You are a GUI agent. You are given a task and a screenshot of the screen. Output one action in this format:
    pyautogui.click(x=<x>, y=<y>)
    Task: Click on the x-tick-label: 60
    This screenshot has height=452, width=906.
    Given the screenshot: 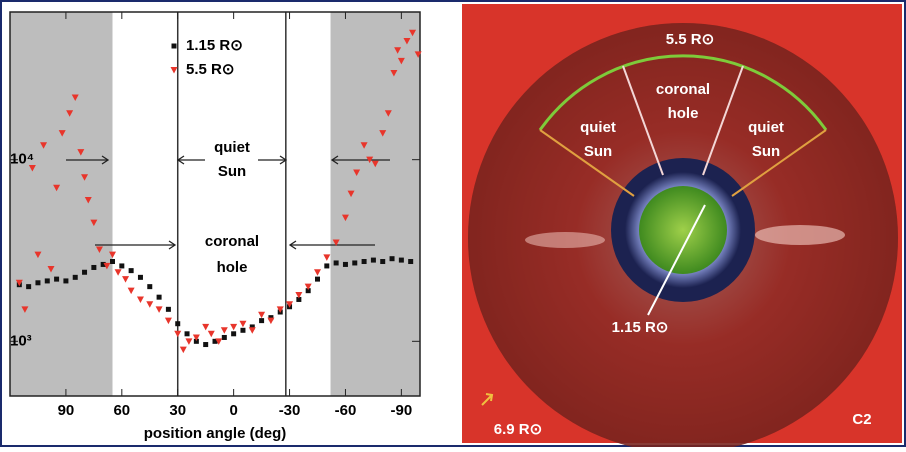 What is the action you would take?
    pyautogui.click(x=121, y=410)
    